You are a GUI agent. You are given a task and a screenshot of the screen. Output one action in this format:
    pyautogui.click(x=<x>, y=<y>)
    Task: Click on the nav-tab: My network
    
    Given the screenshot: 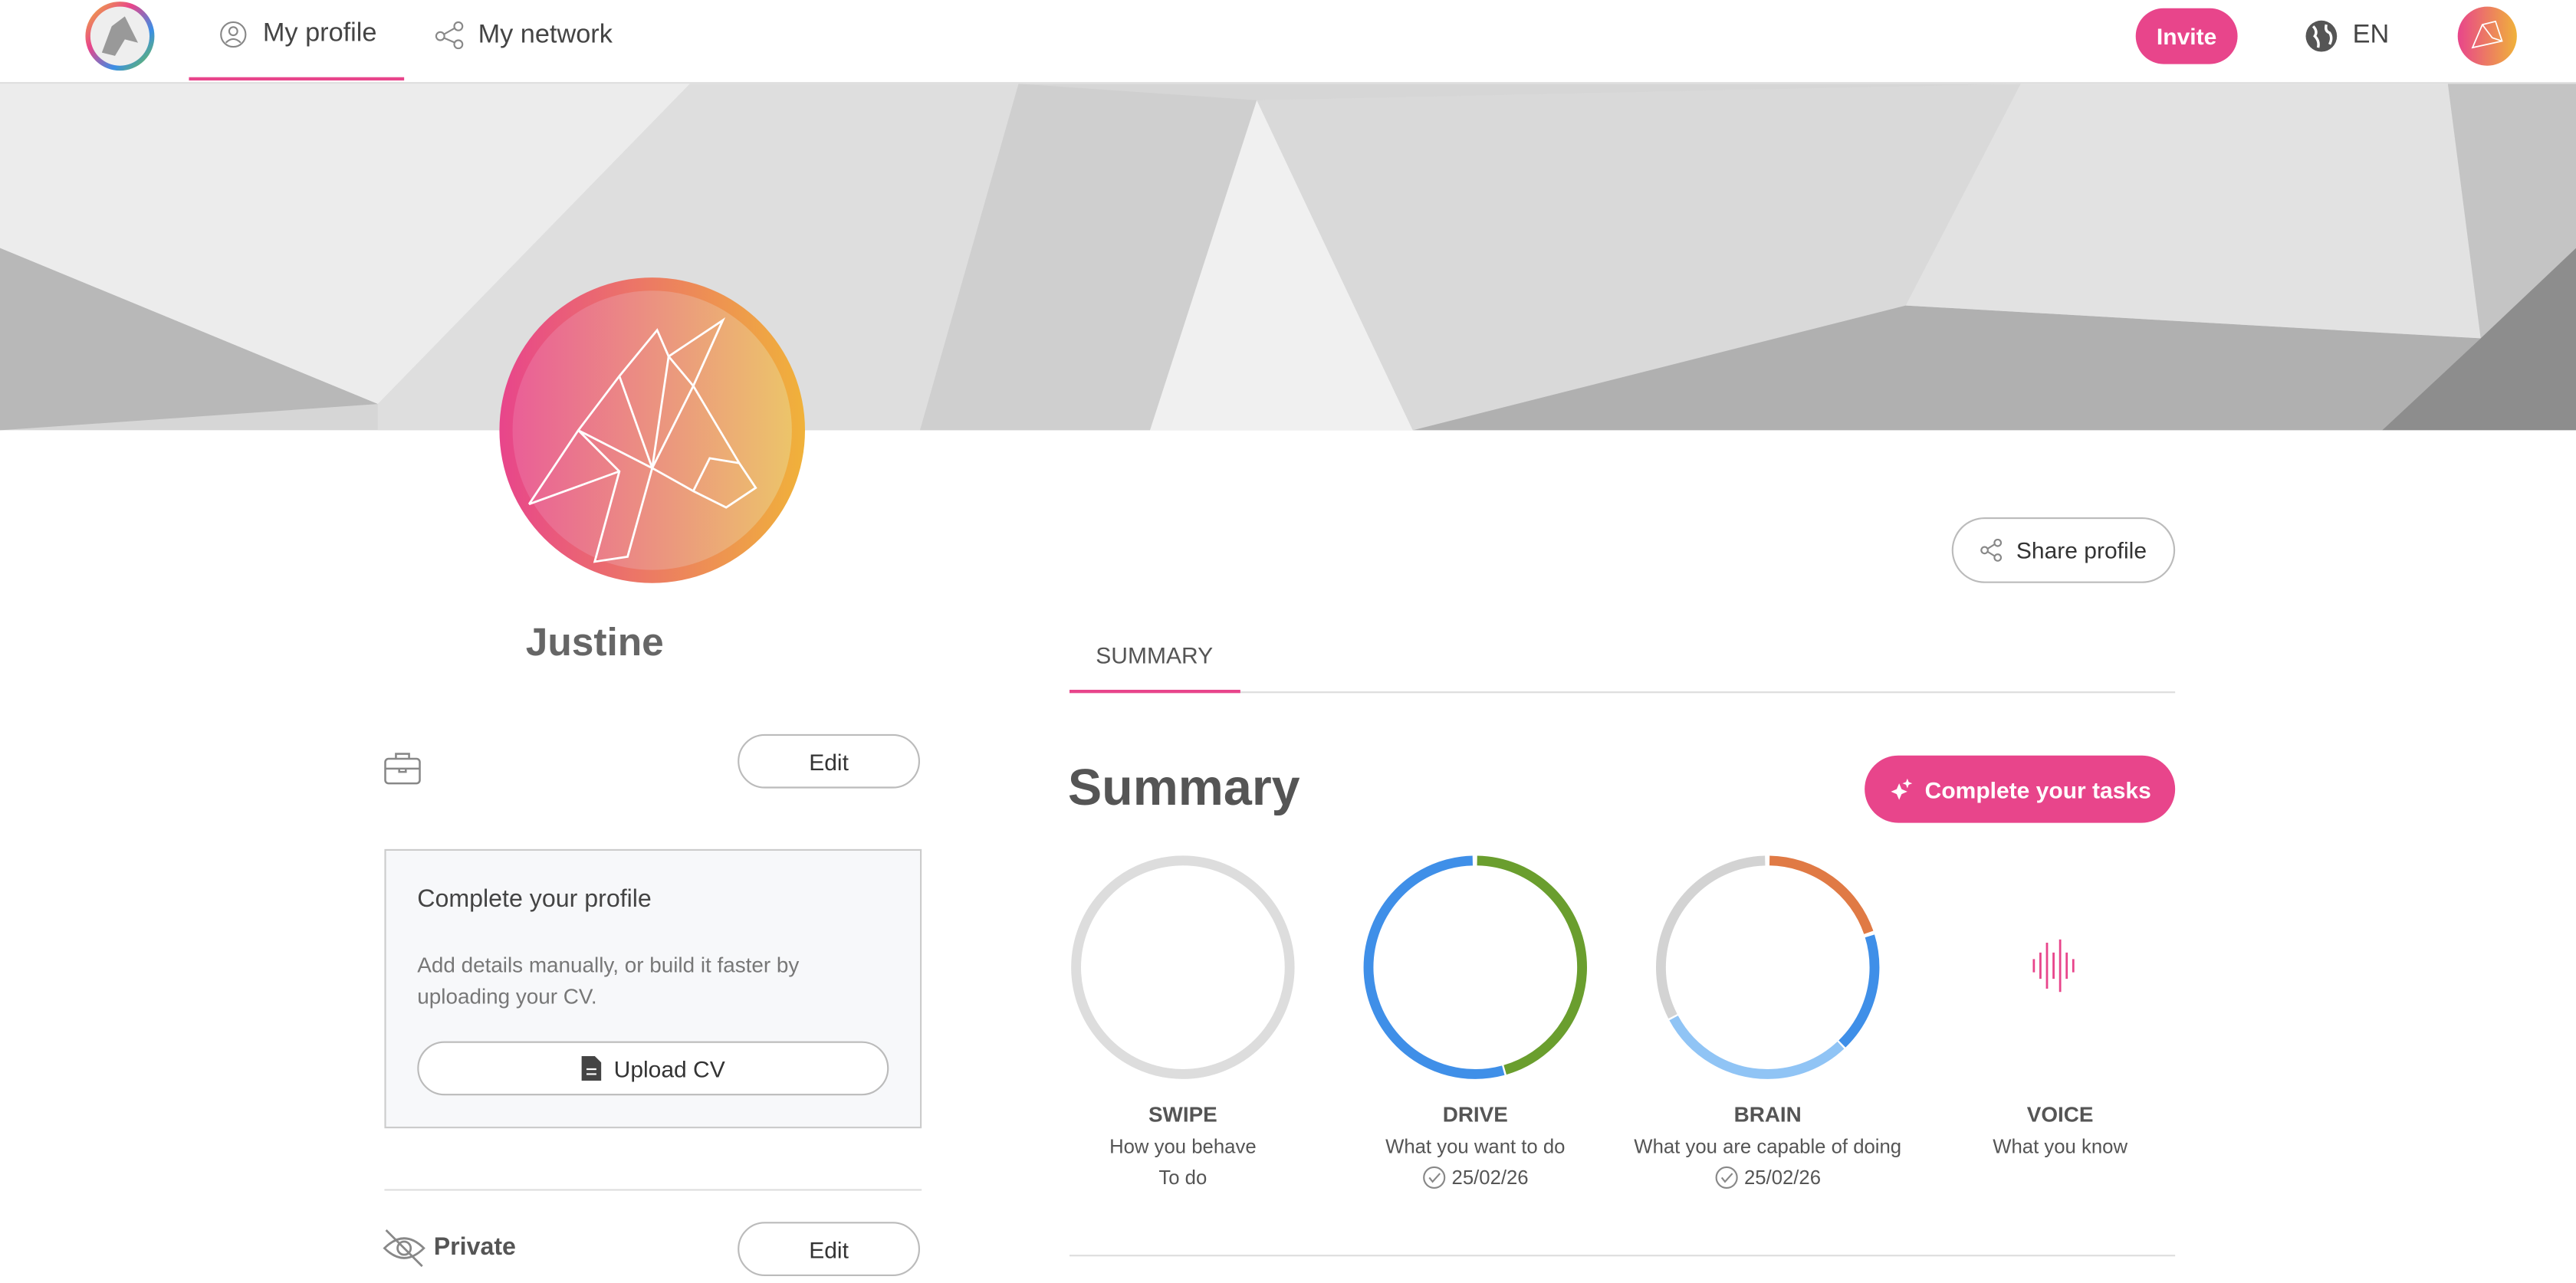 What is the action you would take?
    pyautogui.click(x=545, y=35)
    